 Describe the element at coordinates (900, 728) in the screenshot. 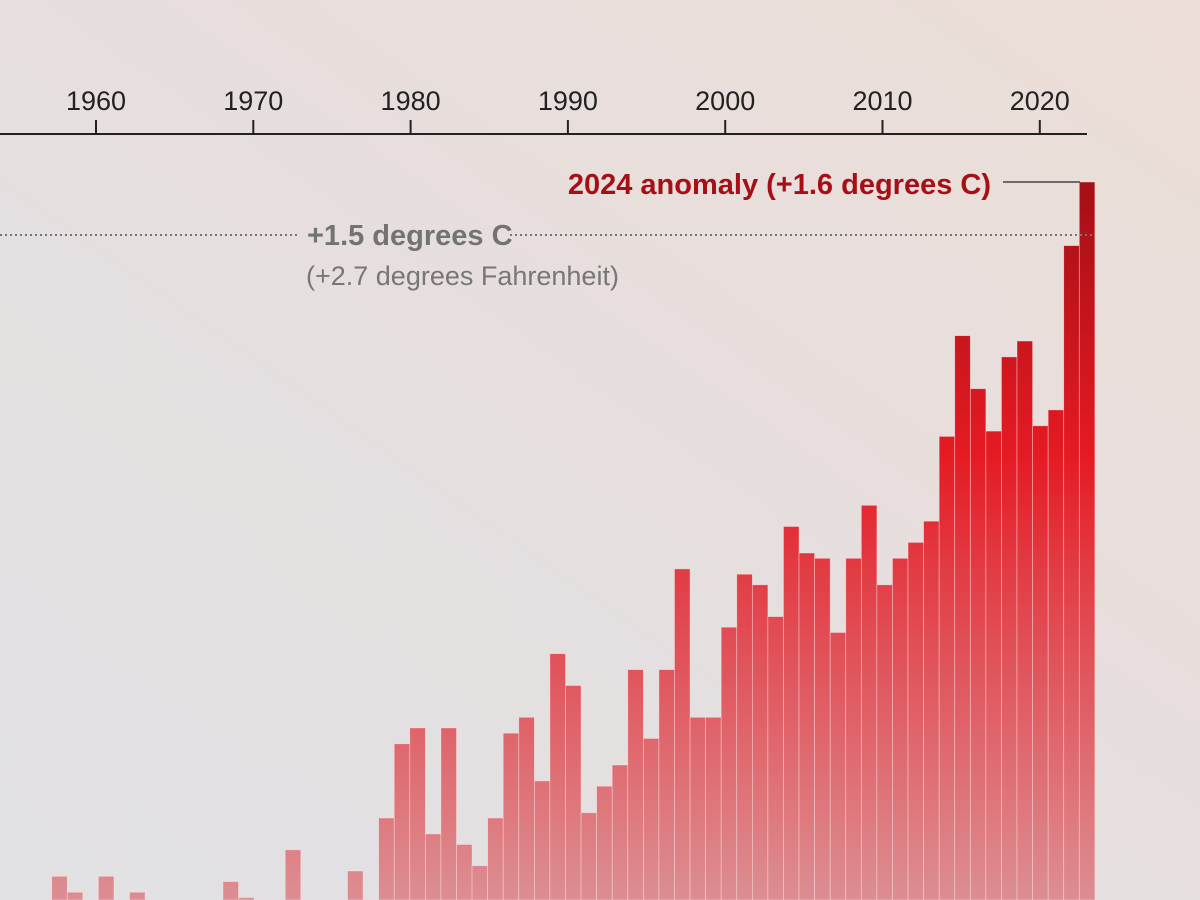

I see `bar-2012` at that location.